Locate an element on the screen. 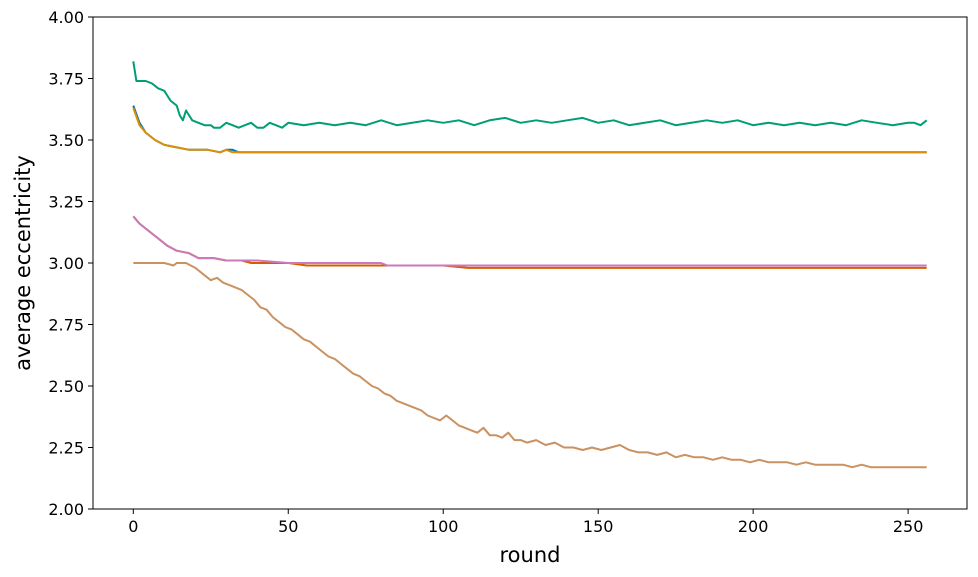 This screenshot has height=577, width=978. y-axis-ticks: 2.00 2.25 2.50 2.75 3.00 3.25 3.50 3.75 4.00 is located at coordinates (70, 263).